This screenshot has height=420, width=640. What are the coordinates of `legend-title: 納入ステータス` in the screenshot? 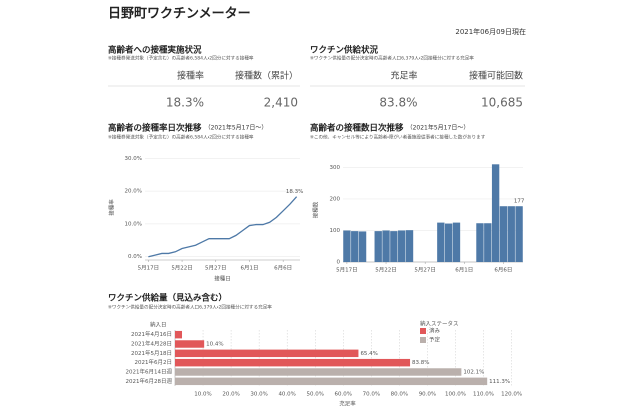 It's located at (439, 324).